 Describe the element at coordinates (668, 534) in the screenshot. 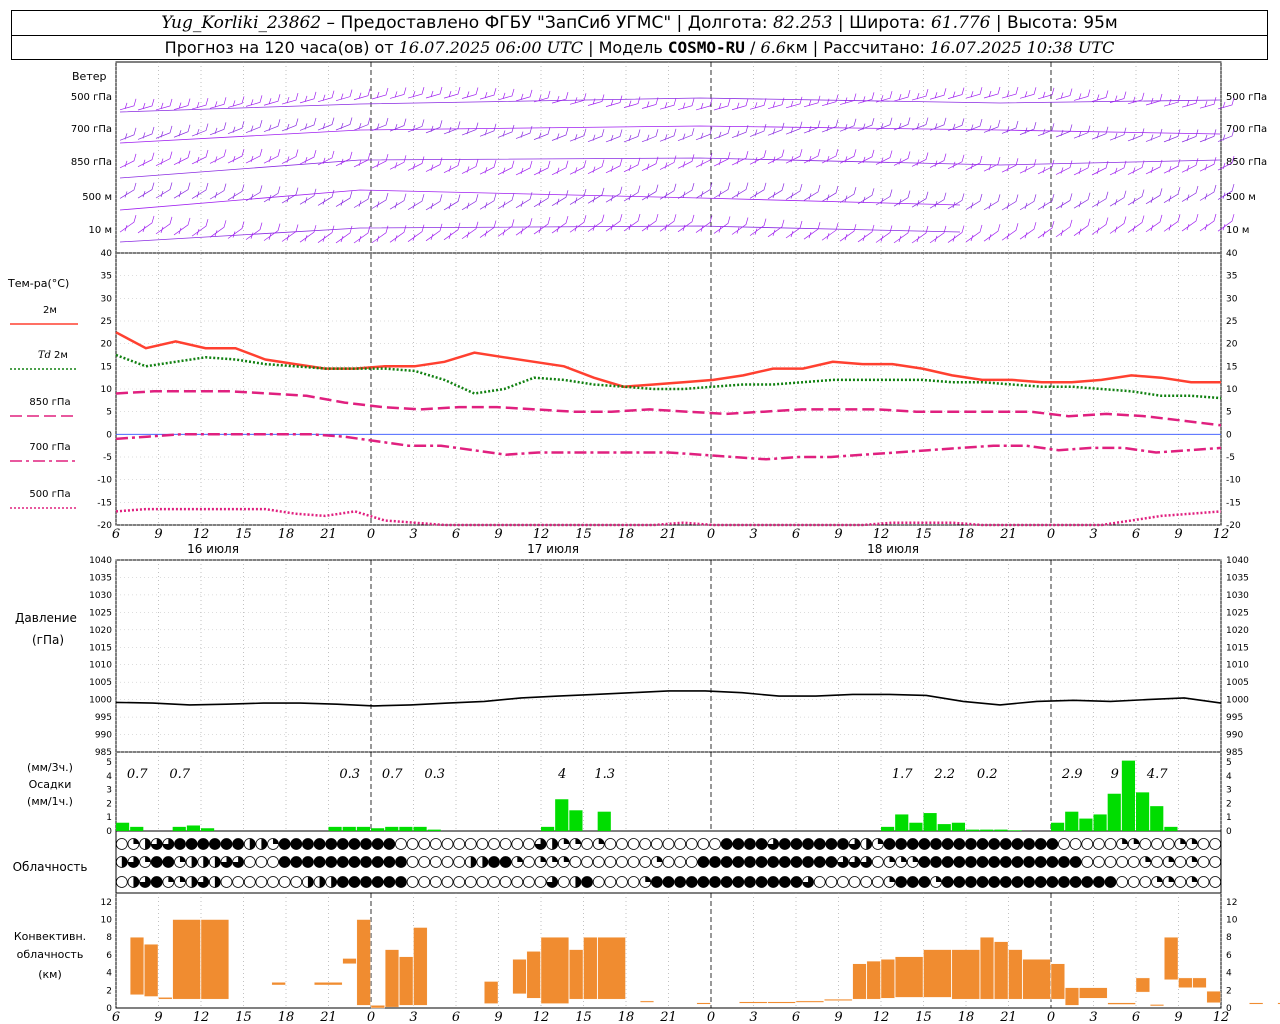

I see `x-tick-label-top: 21` at that location.